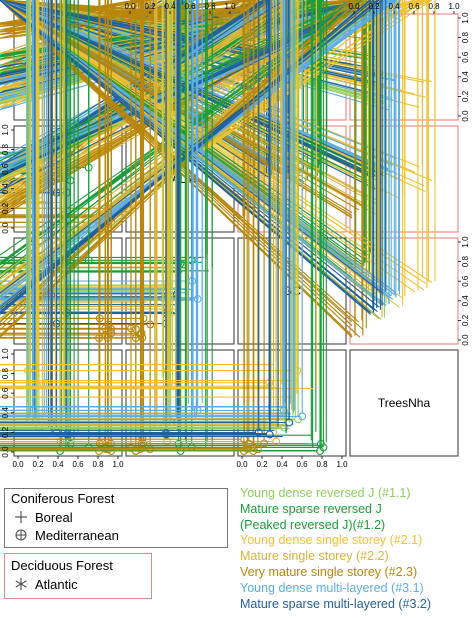  Describe the element at coordinates (329, 571) in the screenshot. I see `cluster-legend-row: Very mature single storey (#2.3)` at that location.